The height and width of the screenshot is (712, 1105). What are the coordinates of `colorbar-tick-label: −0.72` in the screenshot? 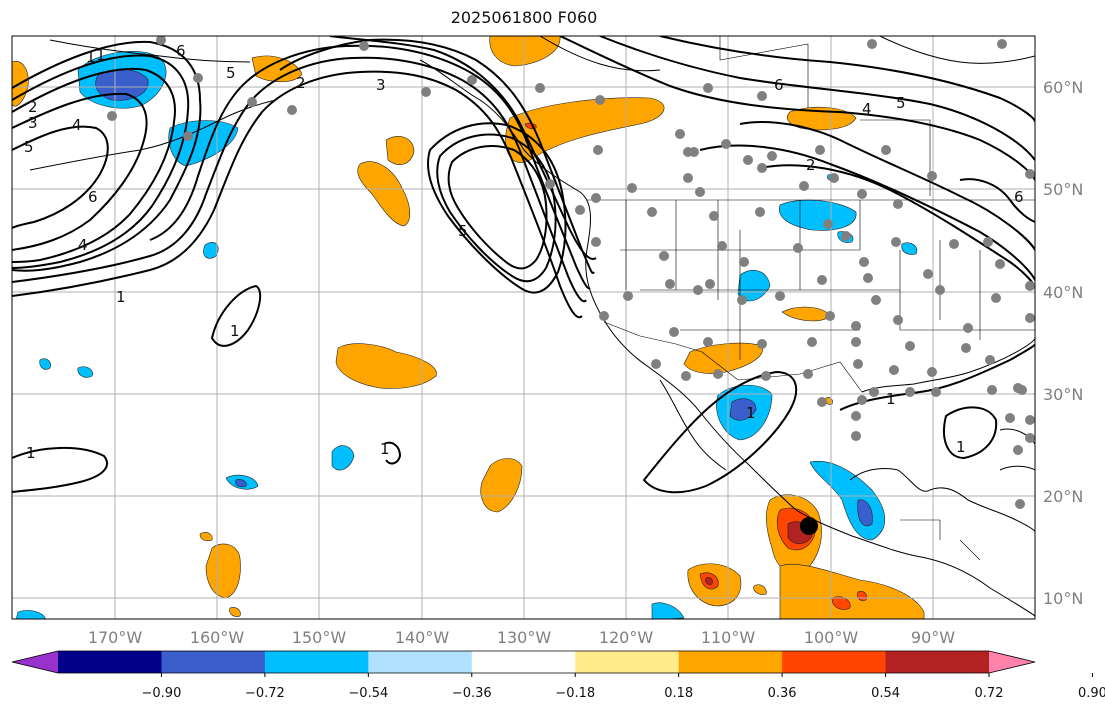 It's located at (265, 693).